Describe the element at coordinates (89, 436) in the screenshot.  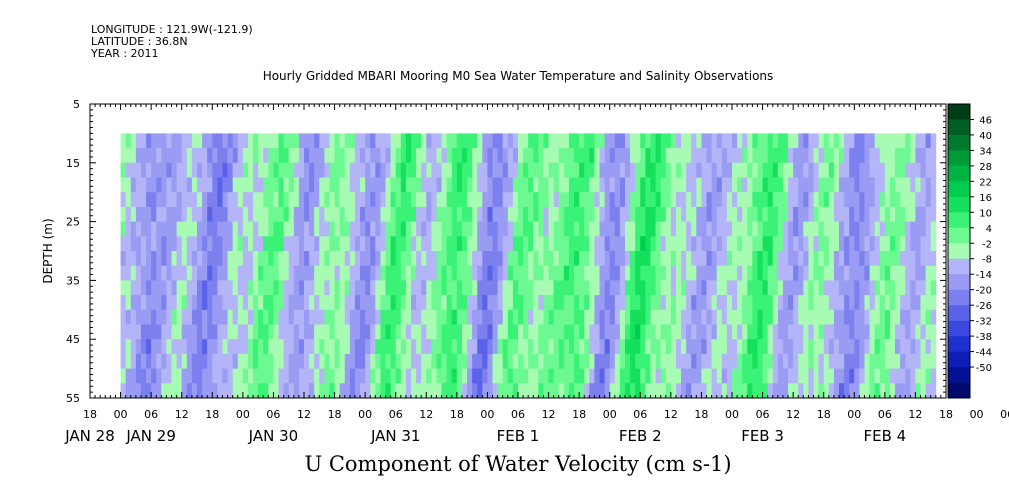
I see `x-date-label: JAN 28` at that location.